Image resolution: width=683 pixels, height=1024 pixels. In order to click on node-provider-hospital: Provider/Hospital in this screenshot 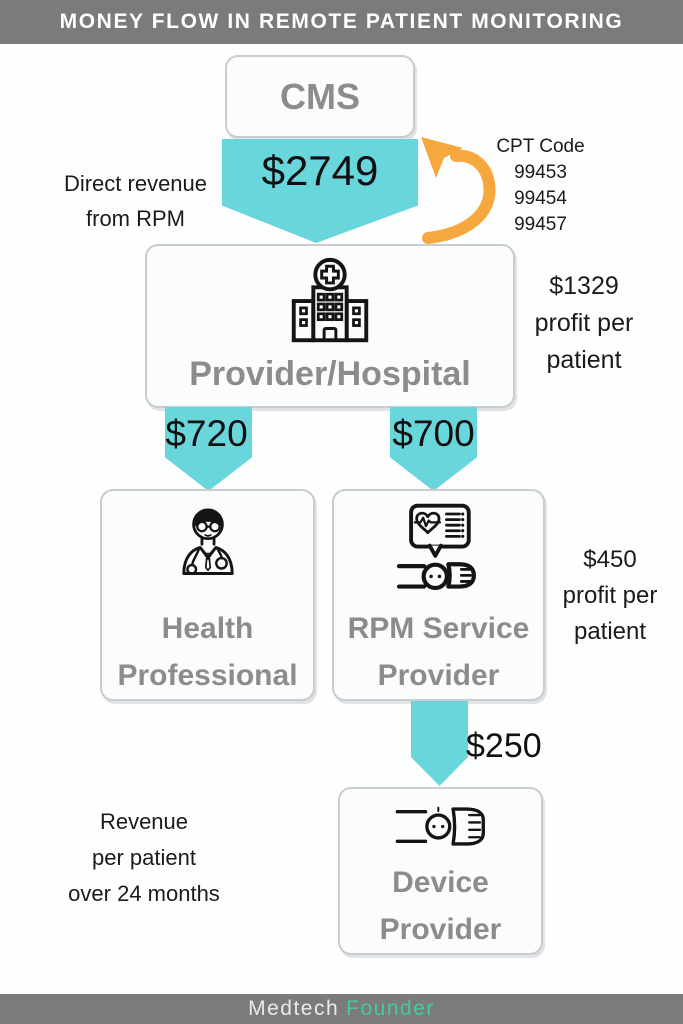, I will do `click(330, 326)`.